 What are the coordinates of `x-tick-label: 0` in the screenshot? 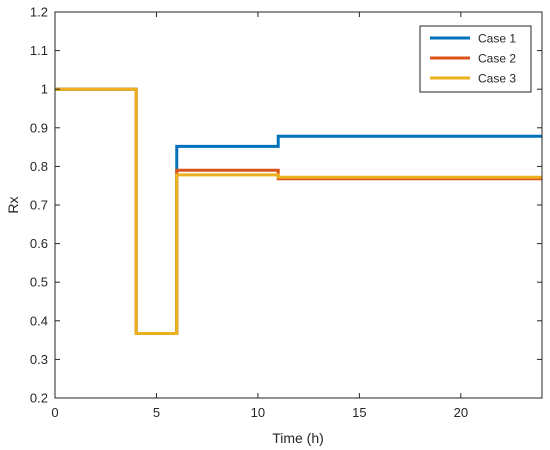 It's located at (54, 412).